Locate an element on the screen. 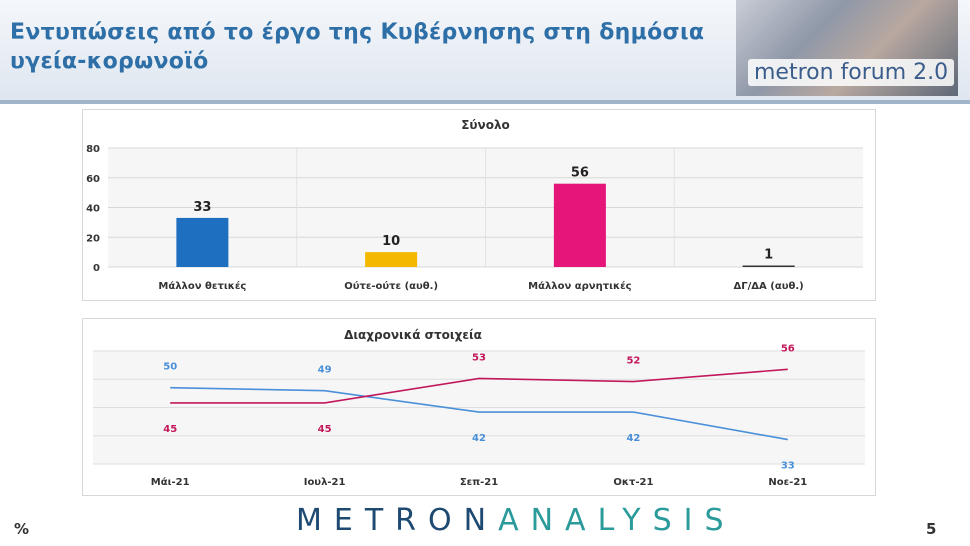 The height and width of the screenshot is (546, 970). bar-value-label: 1 is located at coordinates (768, 255).